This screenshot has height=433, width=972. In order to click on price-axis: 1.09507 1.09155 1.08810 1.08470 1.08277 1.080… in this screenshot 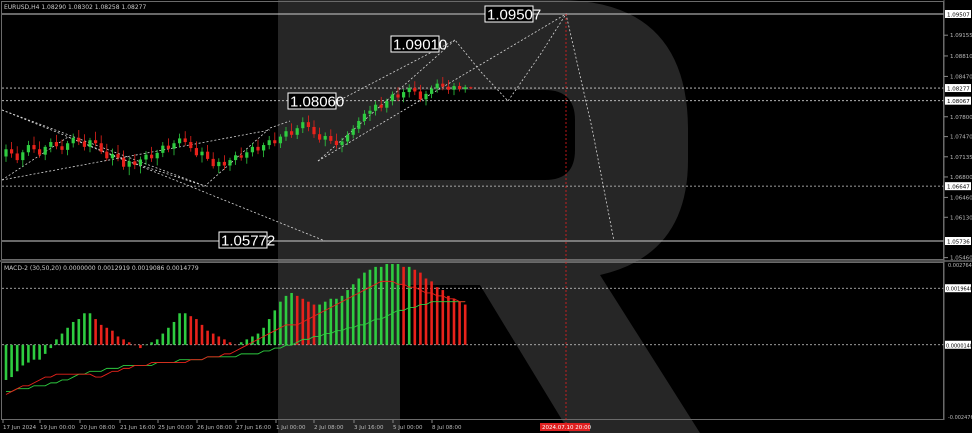, I will do `click(957, 210)`.